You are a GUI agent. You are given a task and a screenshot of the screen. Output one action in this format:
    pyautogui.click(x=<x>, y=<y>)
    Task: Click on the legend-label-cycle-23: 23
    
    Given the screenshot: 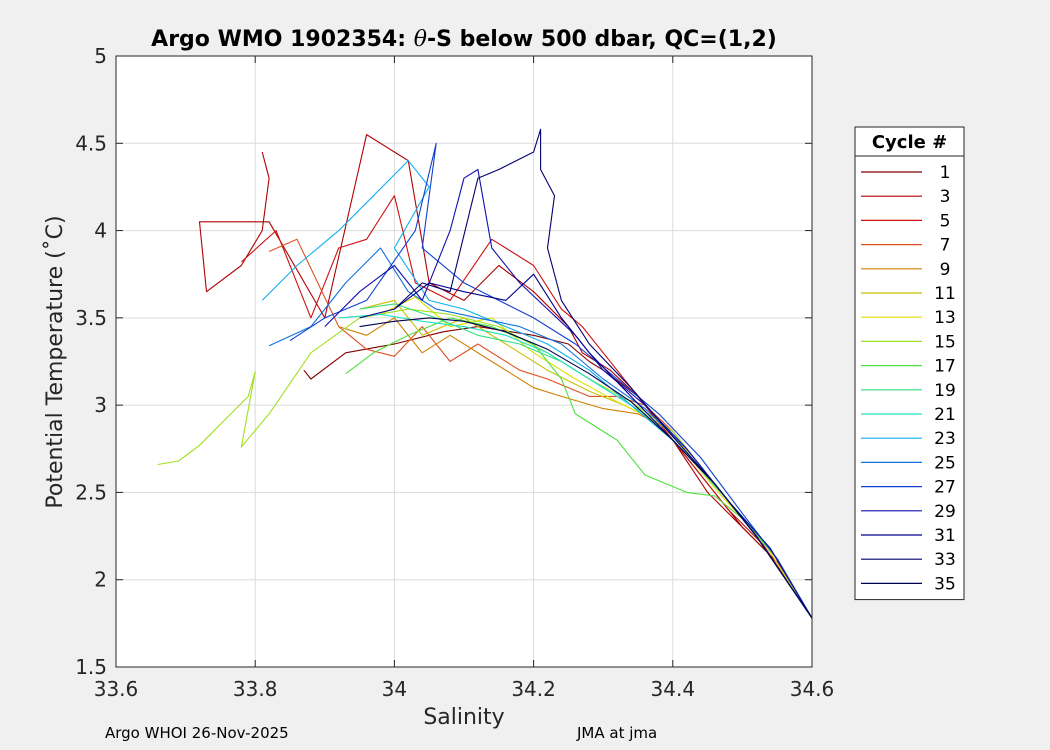 What is the action you would take?
    pyautogui.click(x=945, y=439)
    